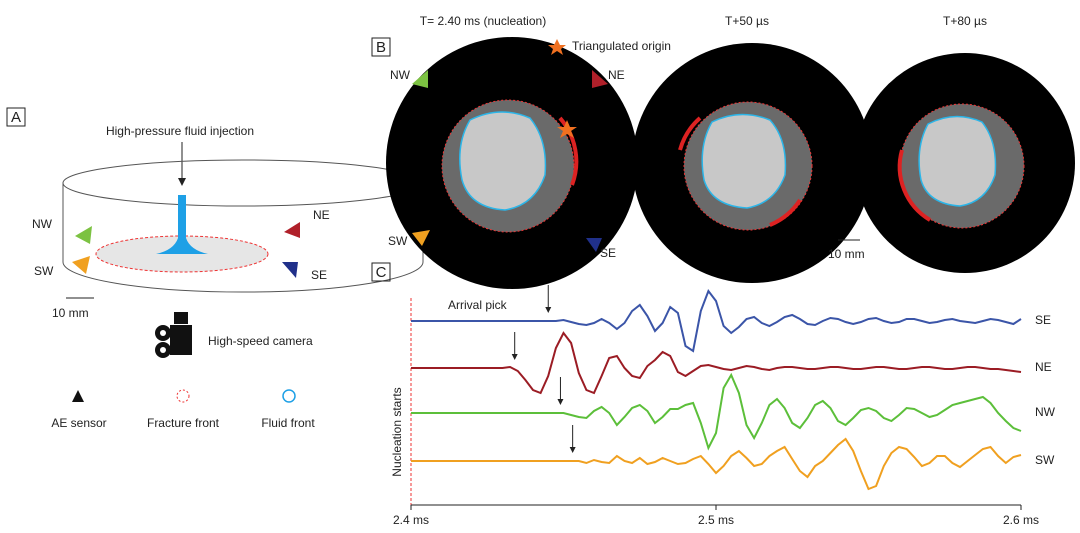 This screenshot has height=533, width=1080. What do you see at coordinates (1021, 520) in the screenshot?
I see `x-tick-label: 2.6 ms` at bounding box center [1021, 520].